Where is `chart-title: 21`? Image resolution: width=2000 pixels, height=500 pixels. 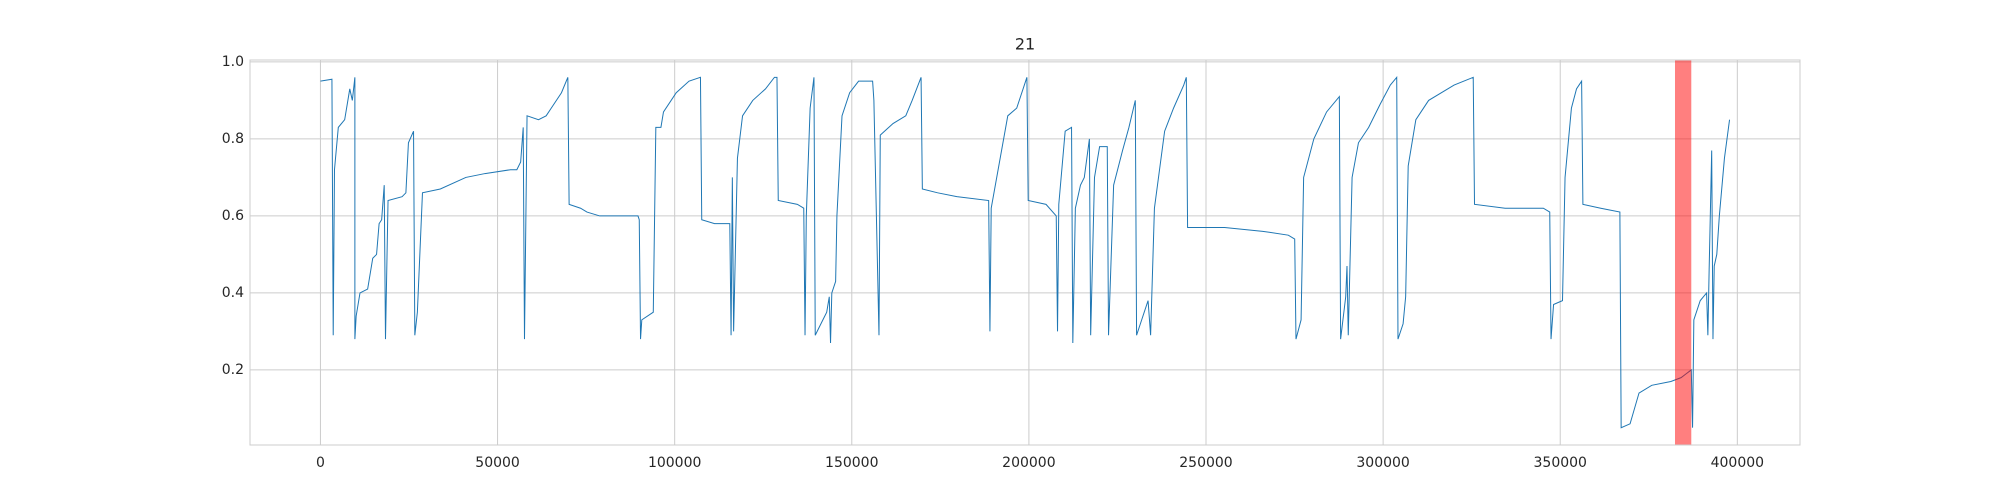 chart-title: 21 is located at coordinates (1025, 44).